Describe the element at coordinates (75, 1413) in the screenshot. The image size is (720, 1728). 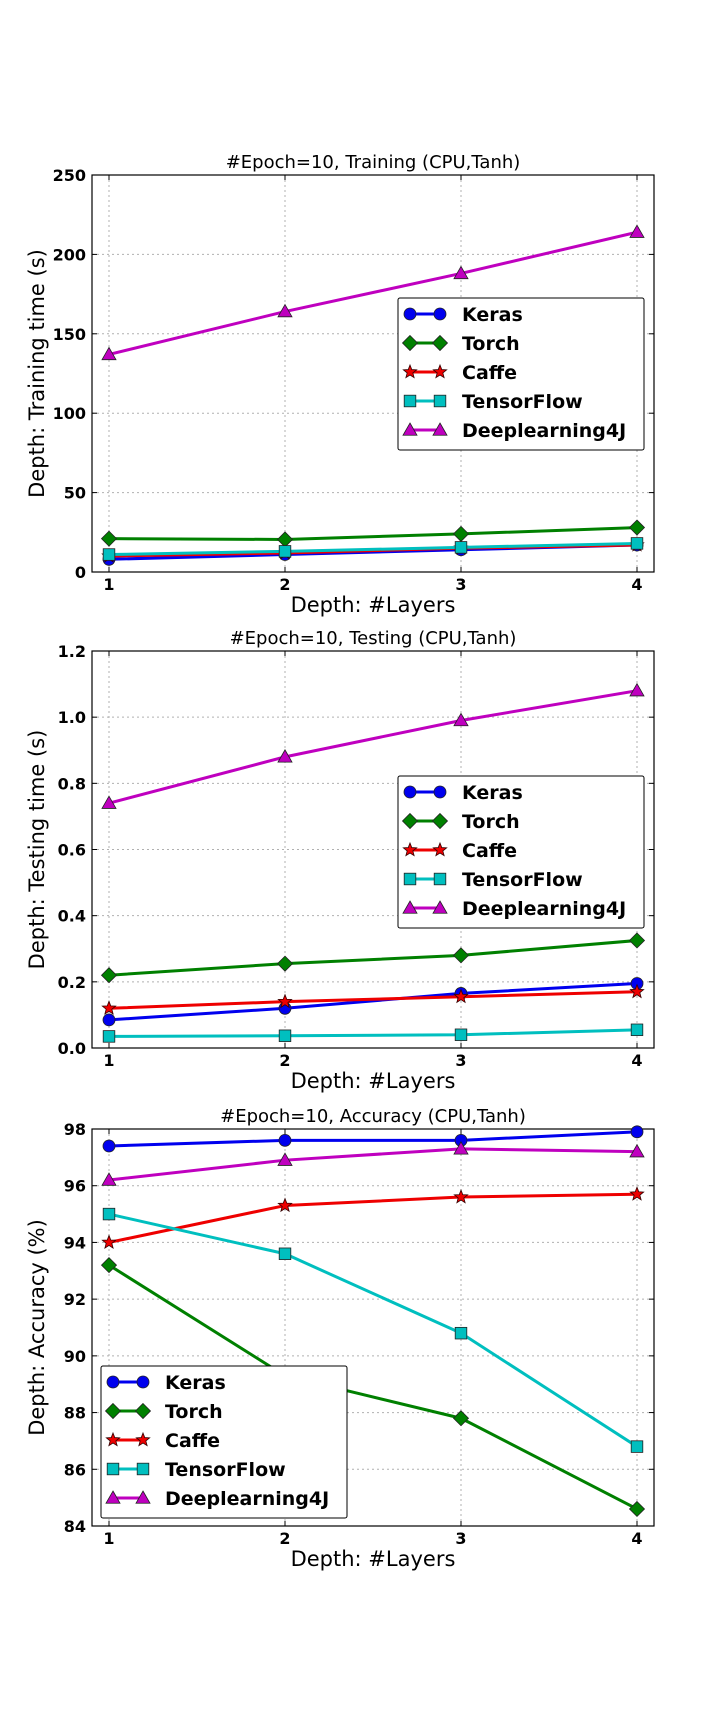
I see `y-tick-label: 88` at that location.